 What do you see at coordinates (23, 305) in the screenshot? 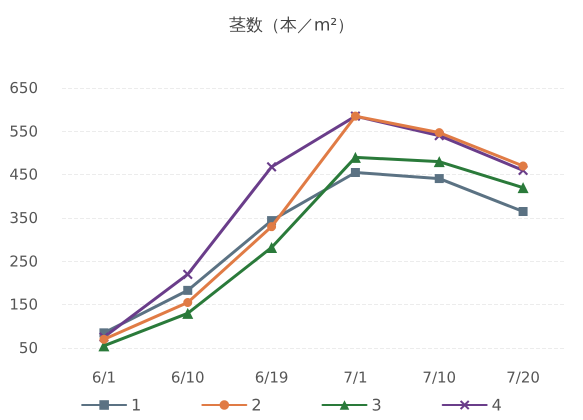
I see `y-tick-label: 150` at bounding box center [23, 305].